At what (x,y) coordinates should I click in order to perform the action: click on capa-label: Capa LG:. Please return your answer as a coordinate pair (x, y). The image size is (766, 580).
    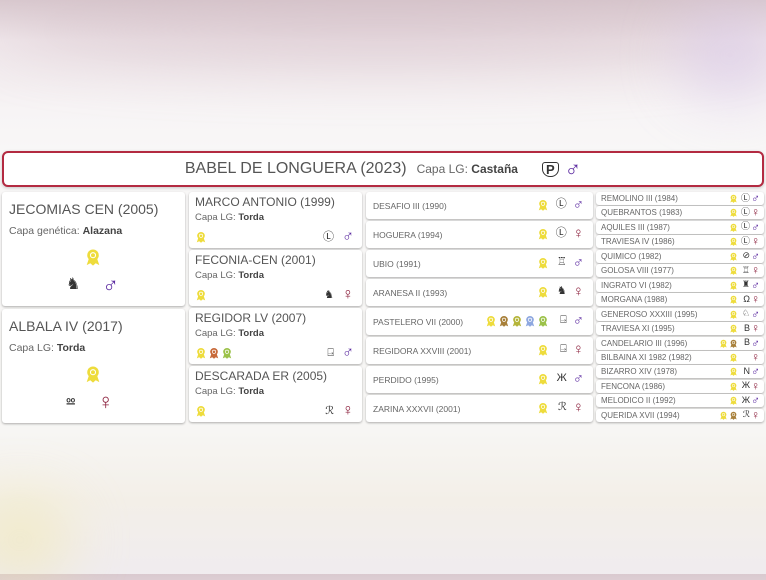
    Looking at the image, I should click on (31, 348).